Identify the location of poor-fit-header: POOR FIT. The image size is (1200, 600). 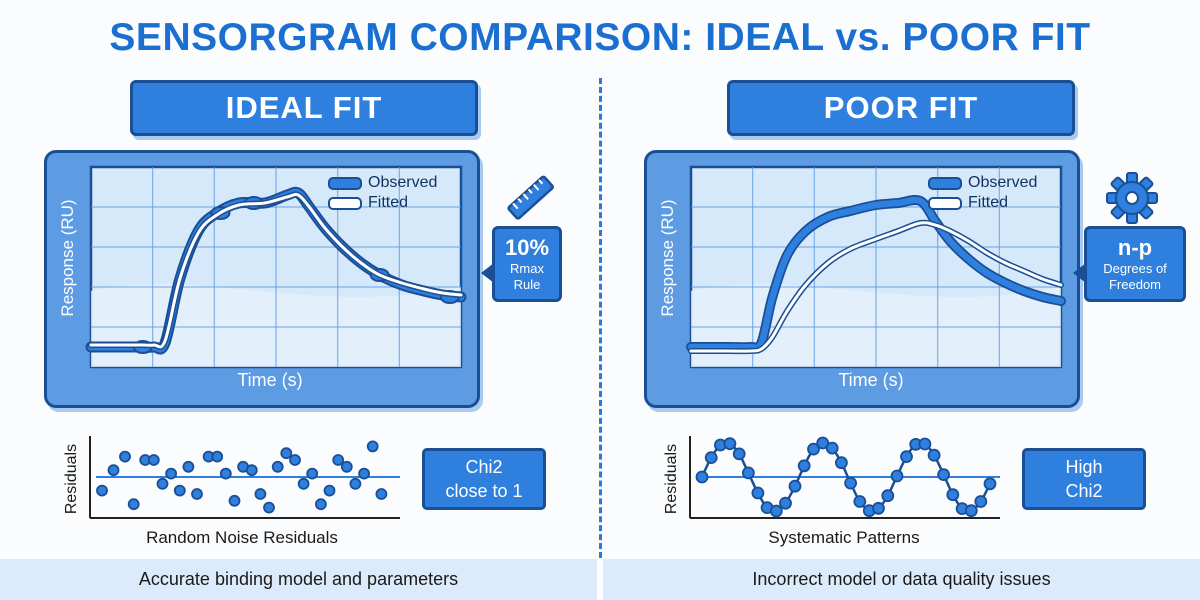
(901, 108).